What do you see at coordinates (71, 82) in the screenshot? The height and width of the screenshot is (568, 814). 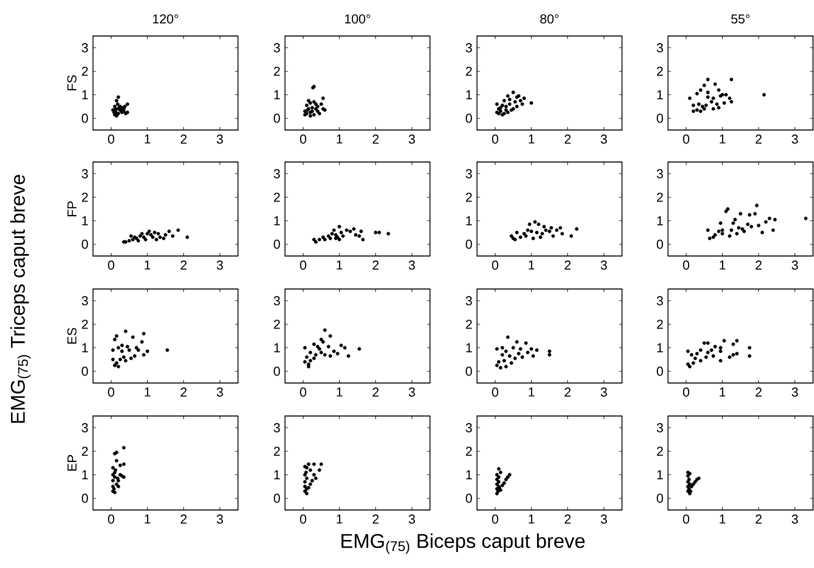 I see `y-axis-title: FS` at bounding box center [71, 82].